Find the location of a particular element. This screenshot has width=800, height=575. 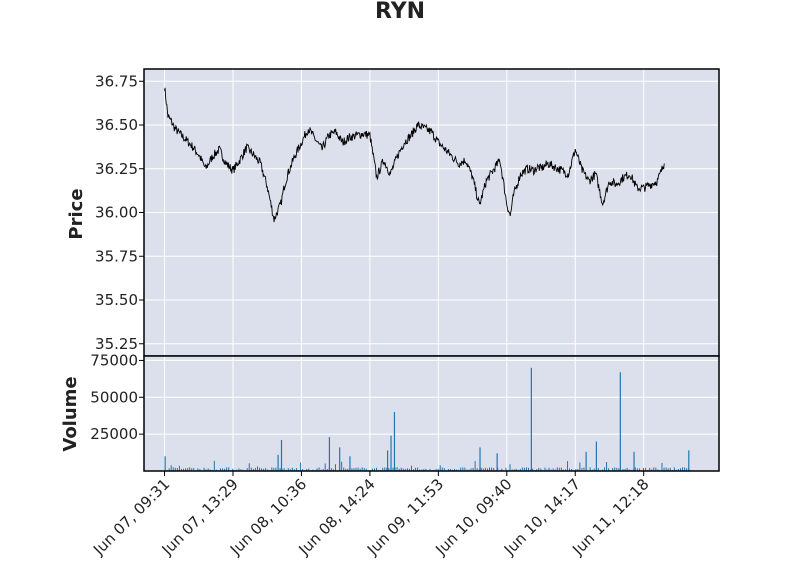

price-axis-label: Price is located at coordinates (76, 213).